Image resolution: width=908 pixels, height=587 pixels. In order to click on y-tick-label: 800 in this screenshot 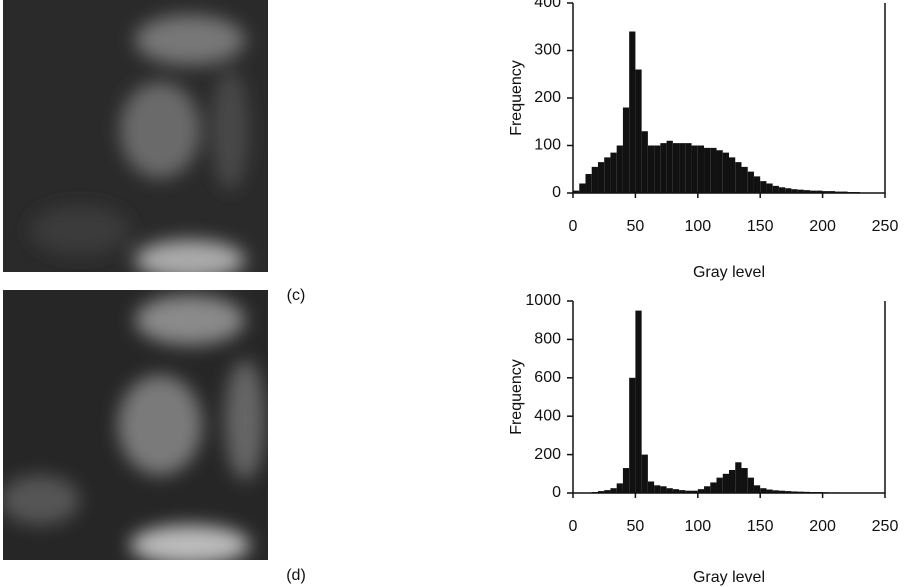, I will do `click(547, 339)`.